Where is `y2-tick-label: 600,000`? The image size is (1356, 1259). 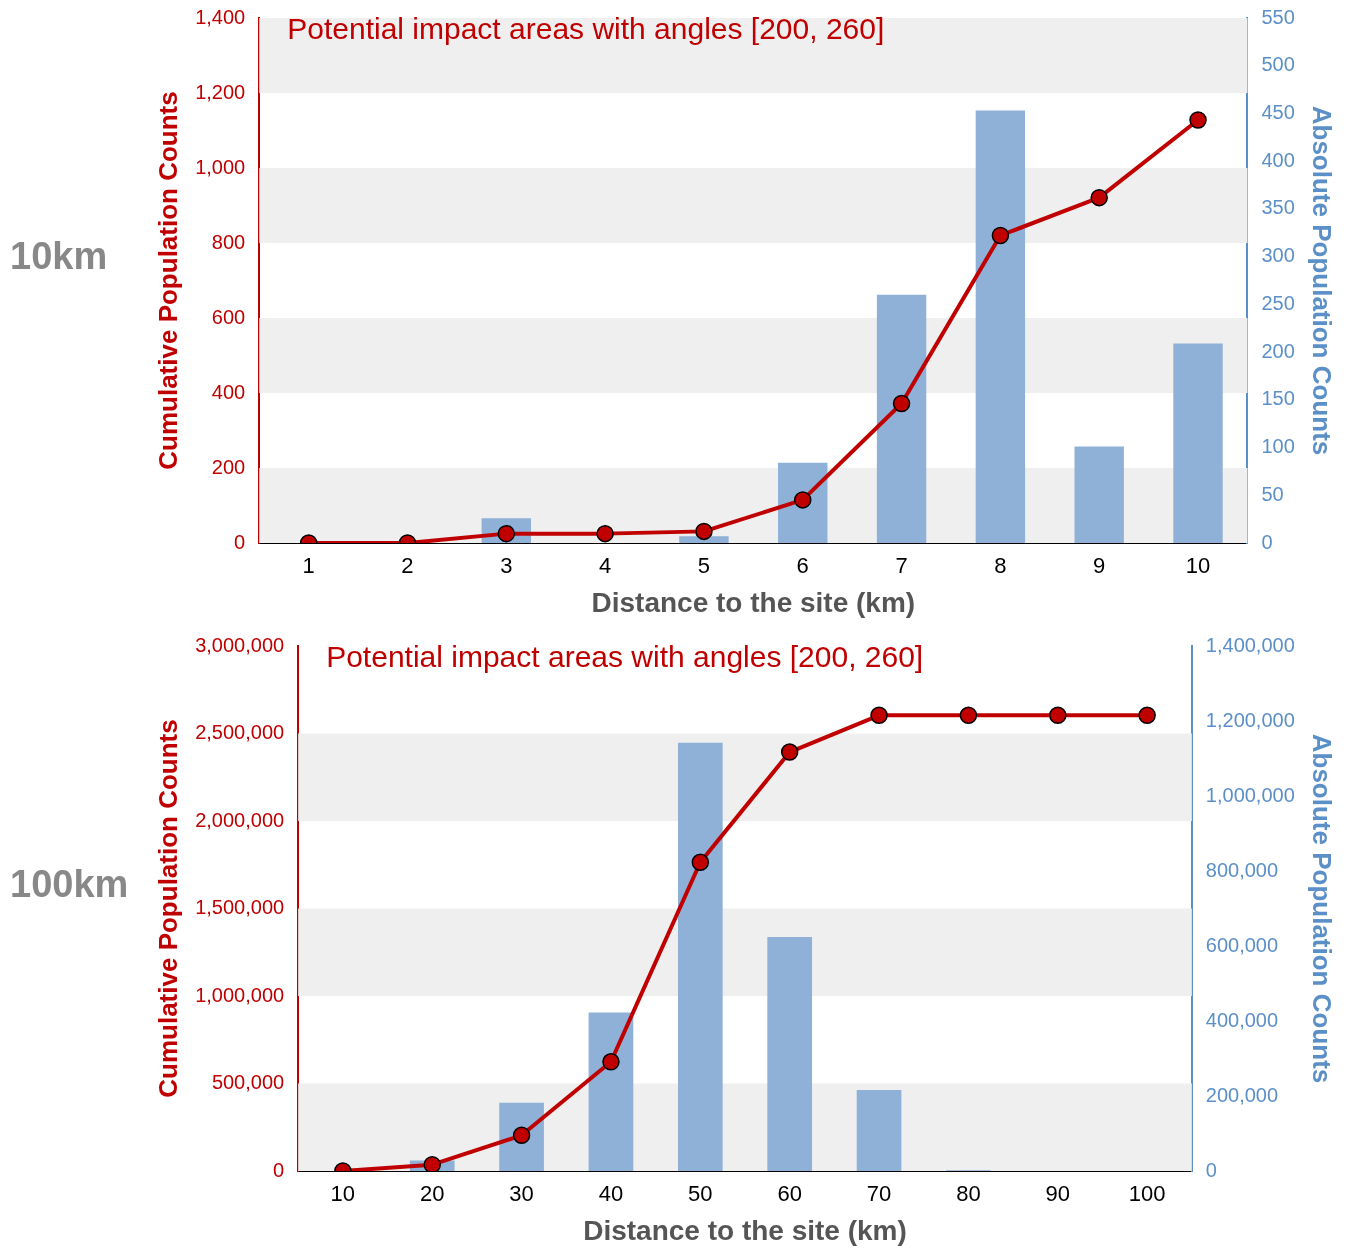 y2-tick-label: 600,000 is located at coordinates (1242, 944).